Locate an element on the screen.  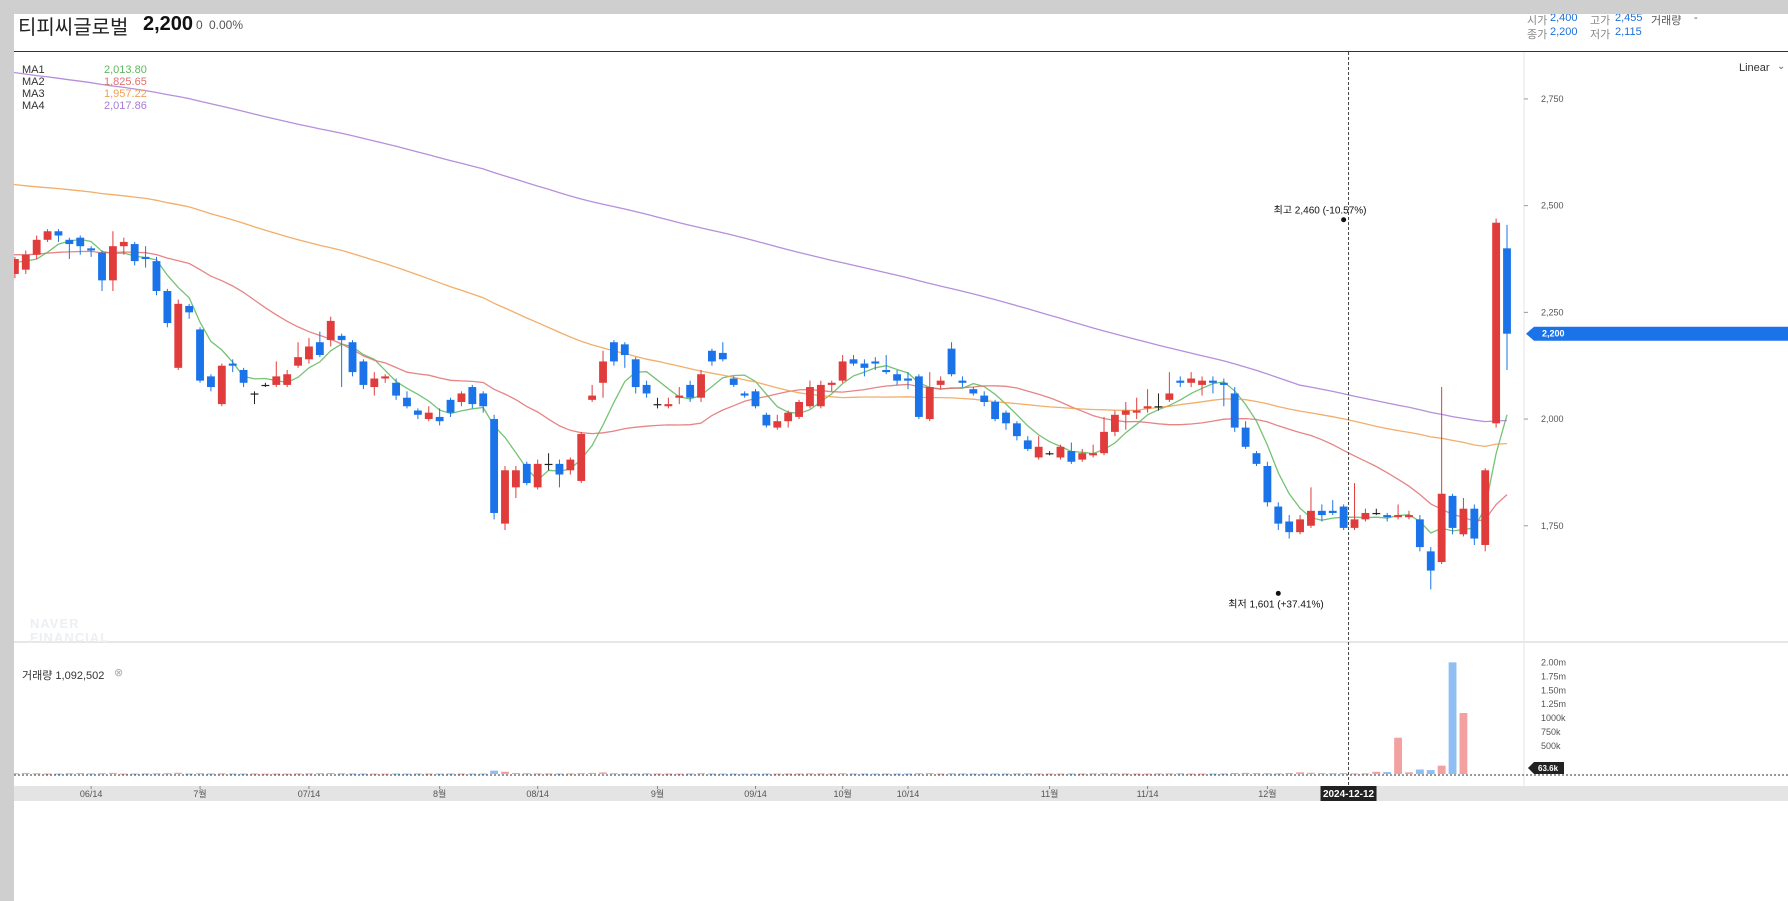
chevron-down-icon: ⌄ is located at coordinates (1781, 66).